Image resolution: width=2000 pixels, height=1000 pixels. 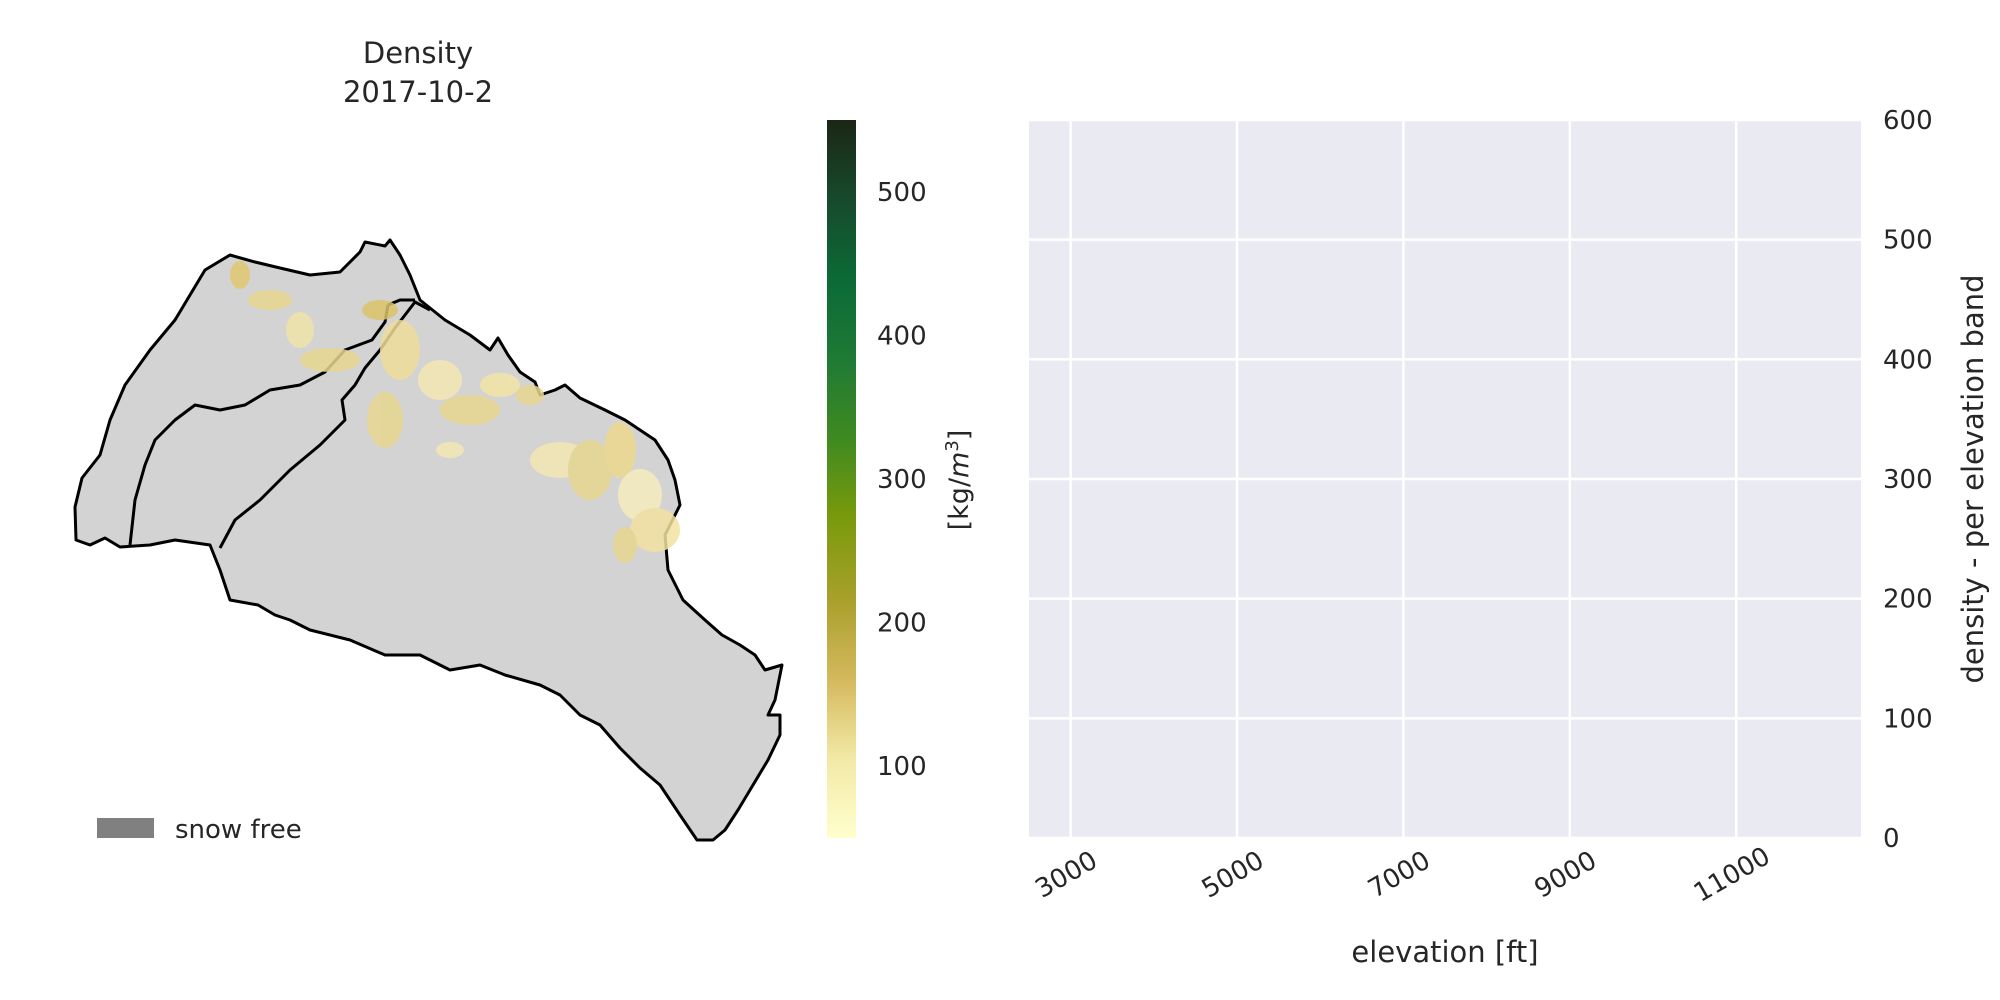 I want to click on y-tick-label: 600, so click(x=1908, y=121).